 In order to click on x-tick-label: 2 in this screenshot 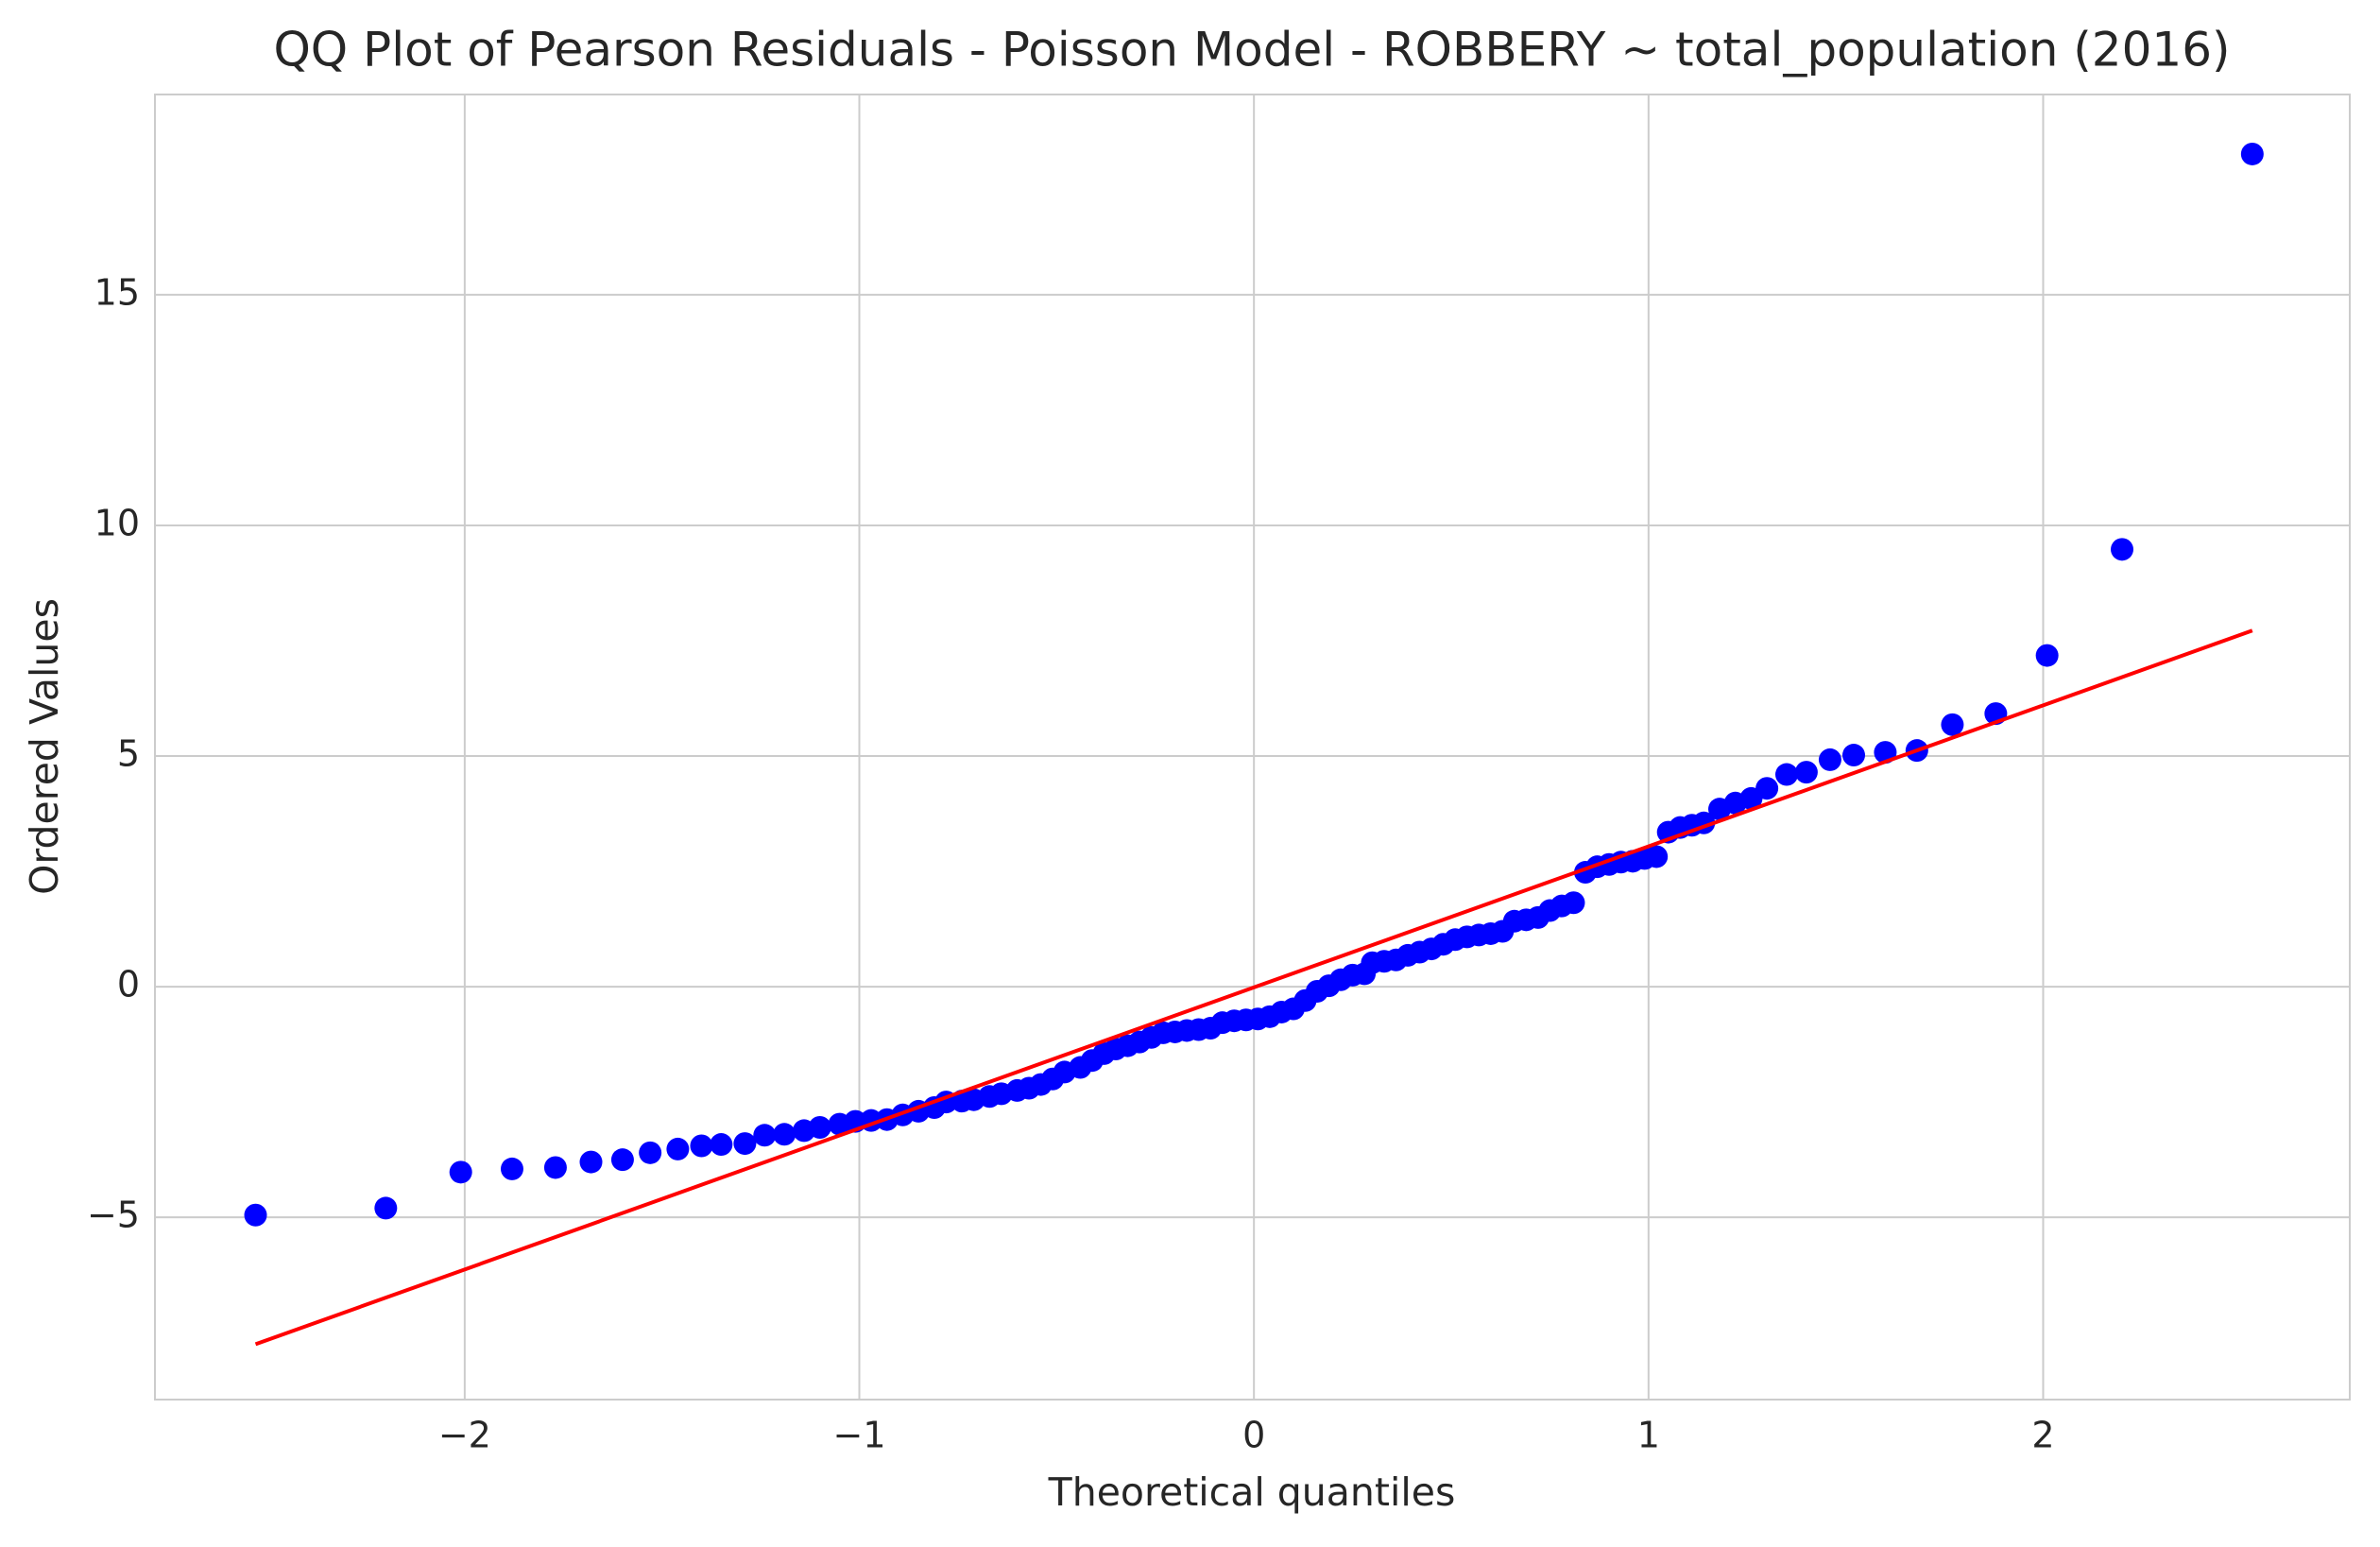, I will do `click(2042, 1435)`.